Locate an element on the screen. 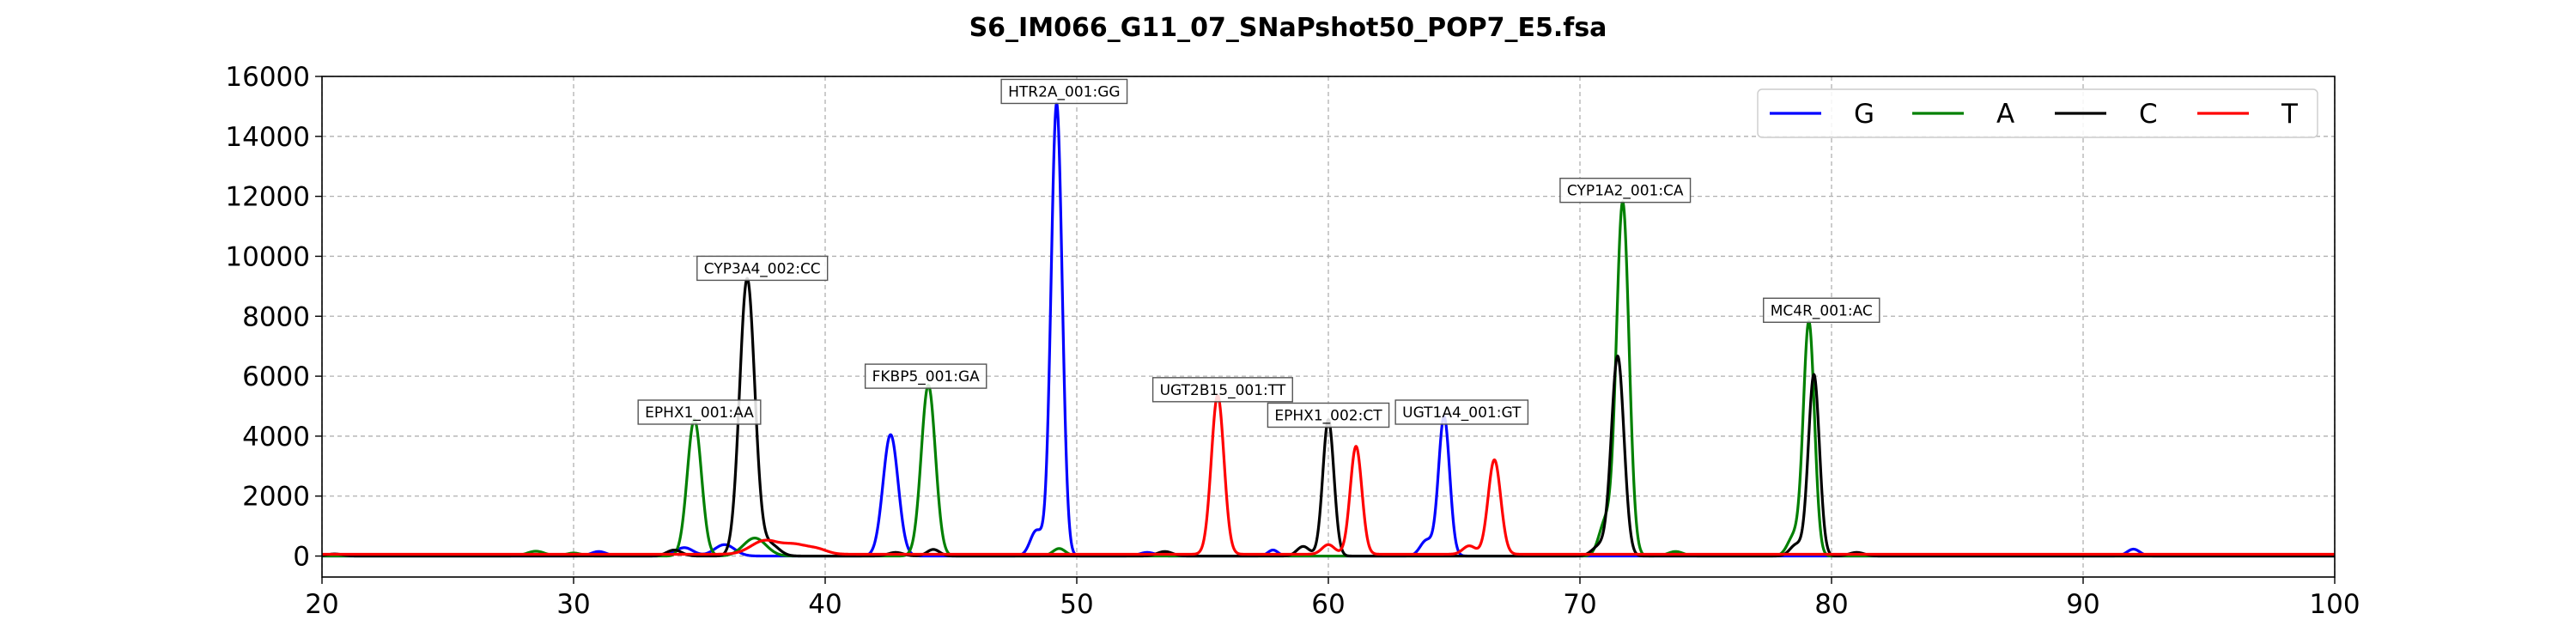  legend-item-T: T is located at coordinates (2248, 114).